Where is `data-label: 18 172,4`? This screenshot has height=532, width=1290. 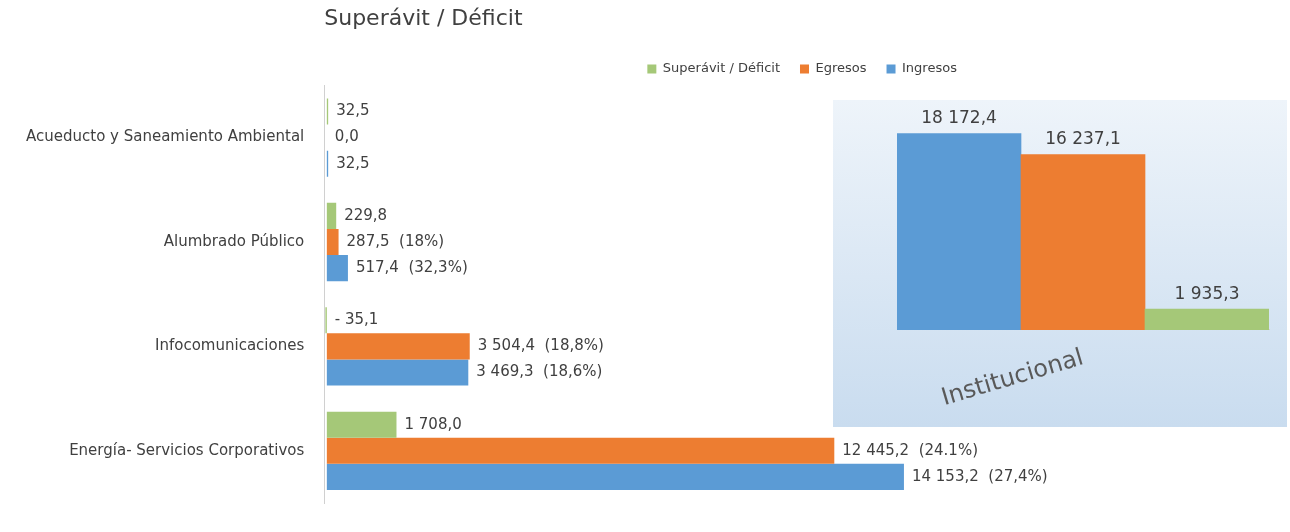
data-label: 18 172,4 is located at coordinates (959, 117).